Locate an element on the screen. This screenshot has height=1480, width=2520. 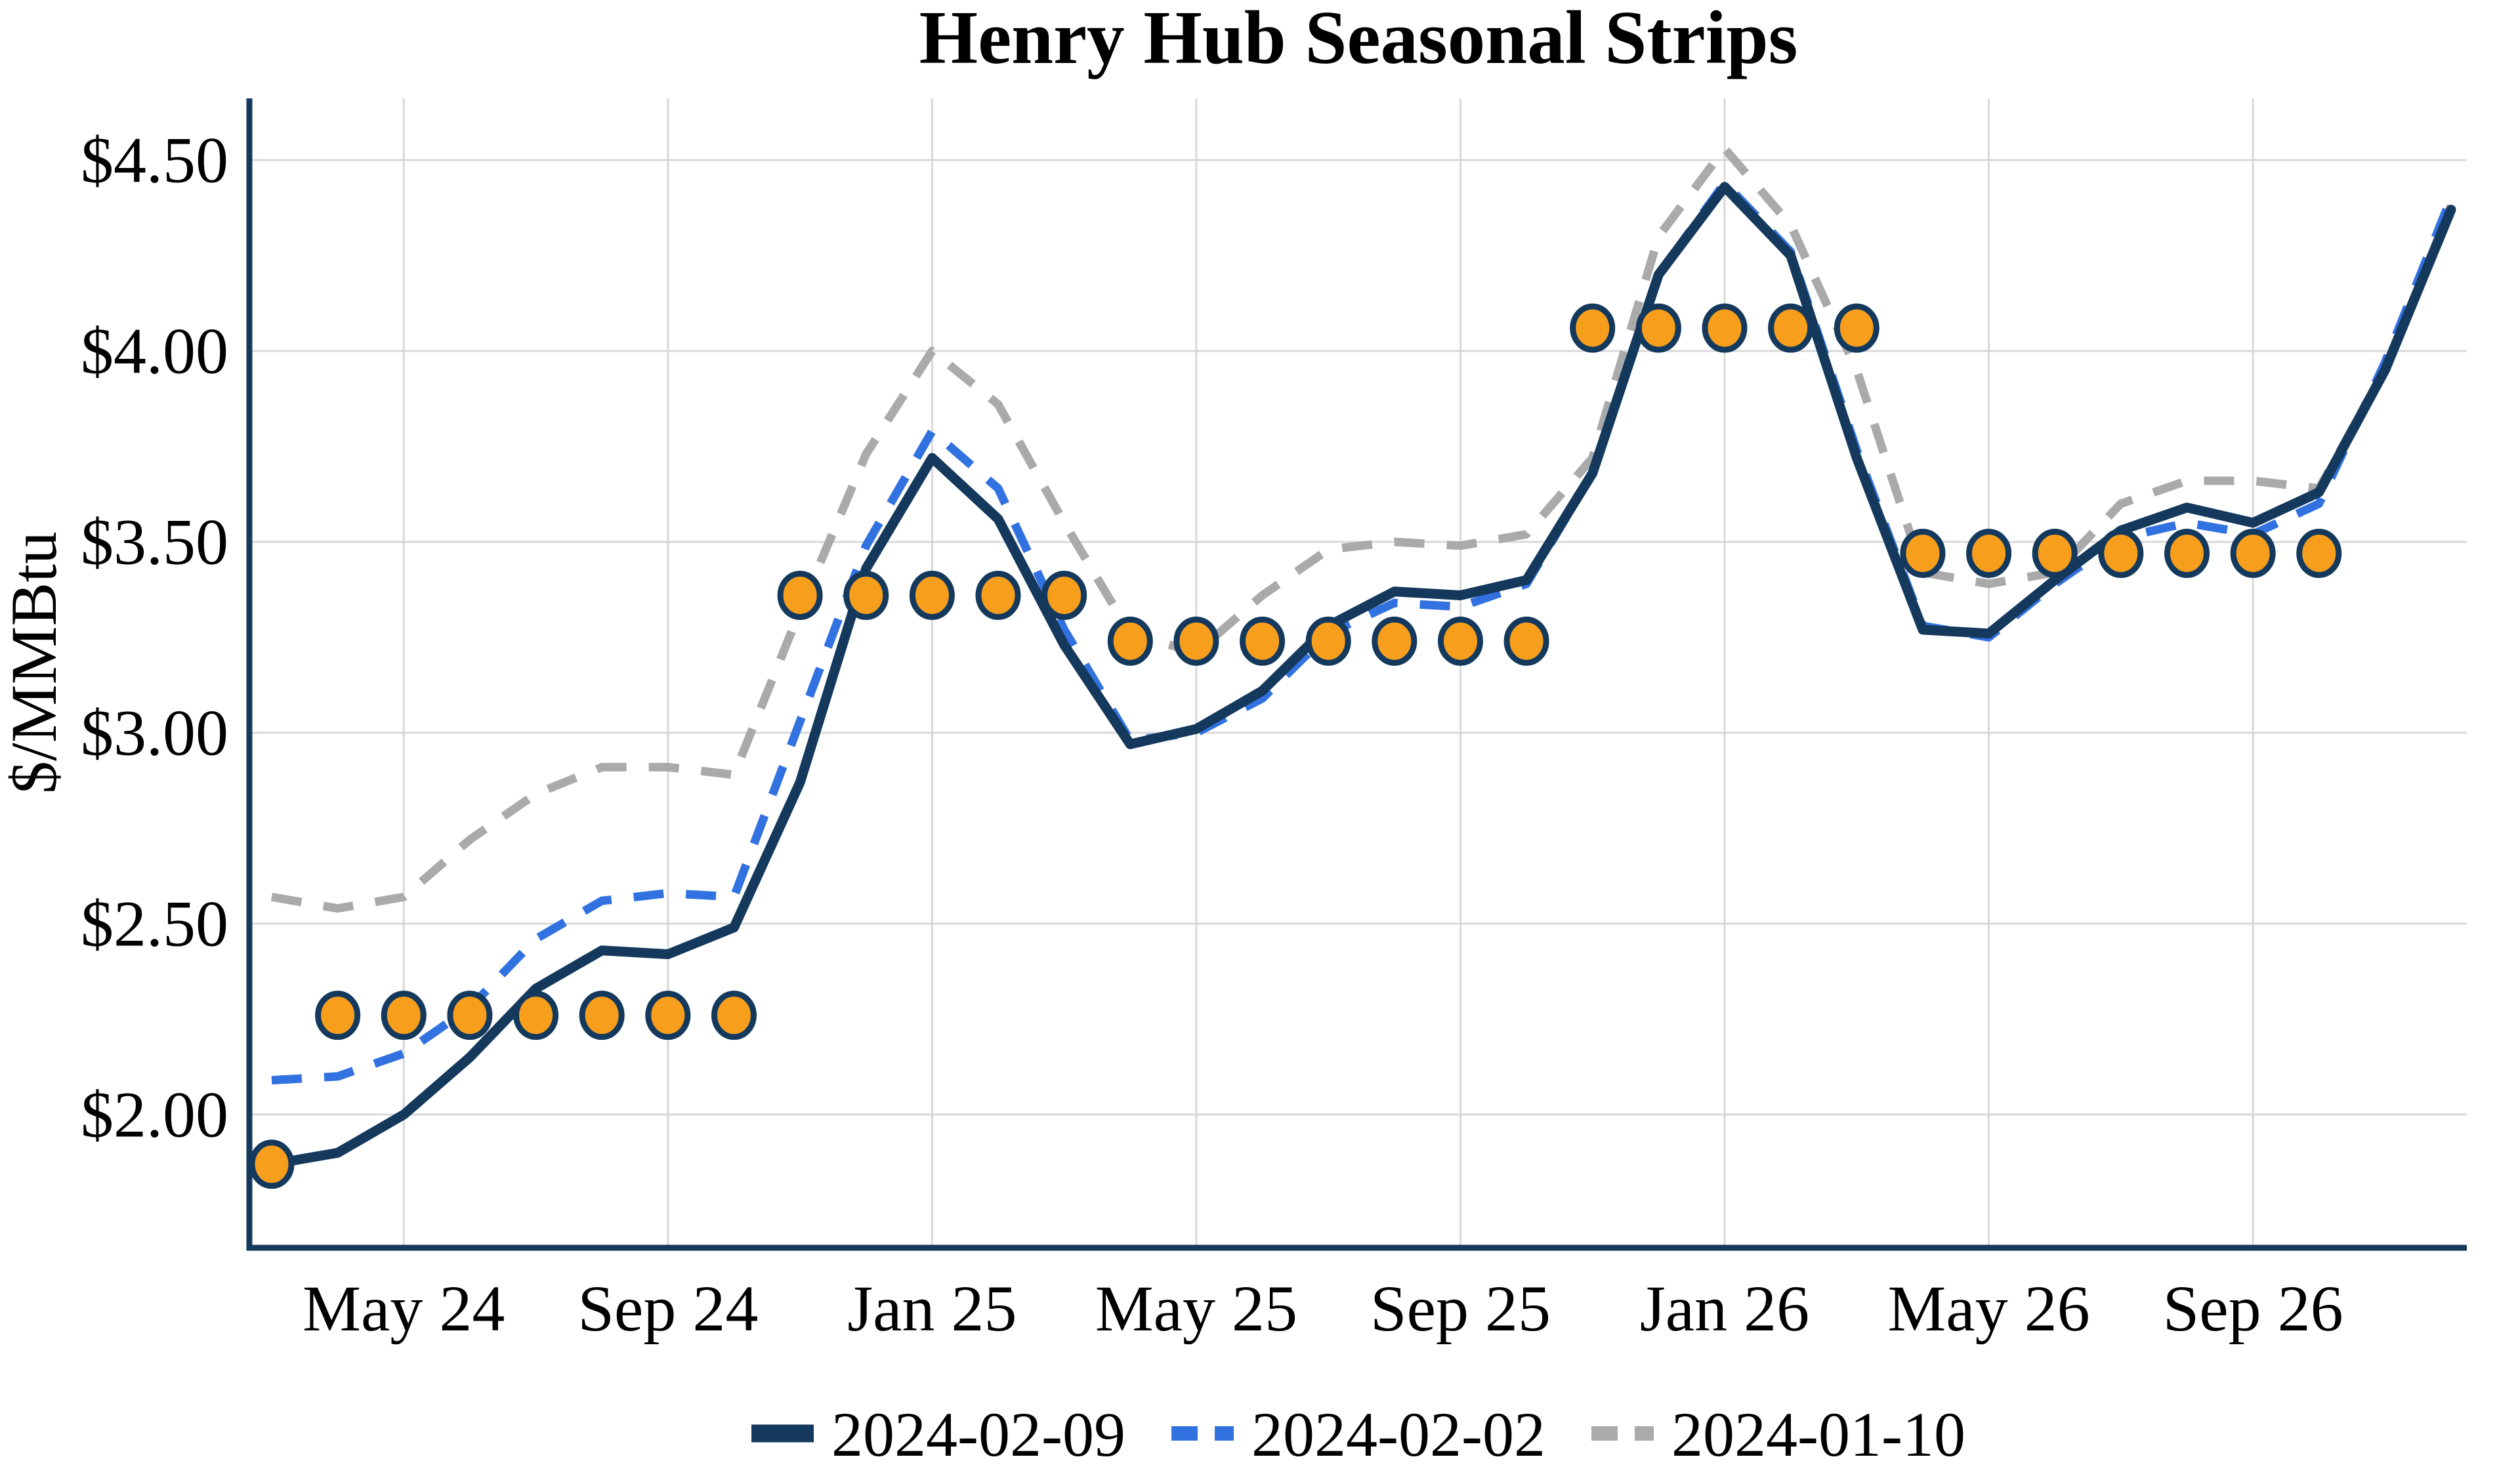
x-tick-label: Sep 25 is located at coordinates (1460, 1308).